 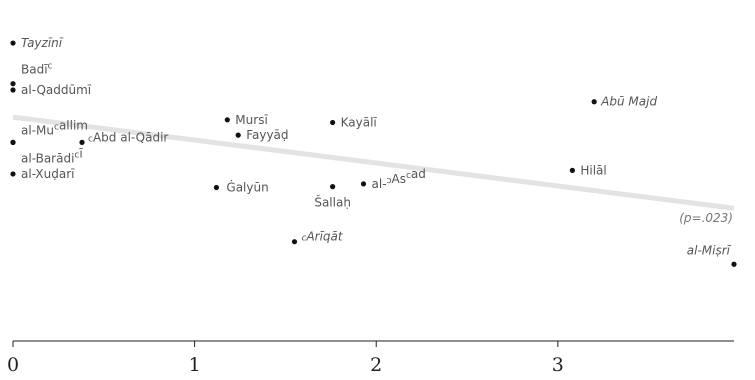 I want to click on point-label: Badīc, so click(x=37, y=69).